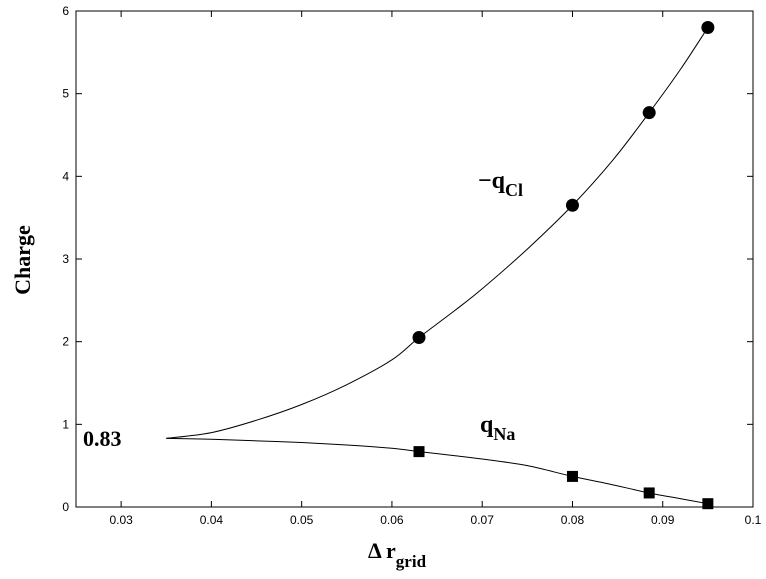 The width and height of the screenshot is (766, 579). Describe the element at coordinates (483, 520) in the screenshot. I see `x-tick-label: 0.07` at that location.